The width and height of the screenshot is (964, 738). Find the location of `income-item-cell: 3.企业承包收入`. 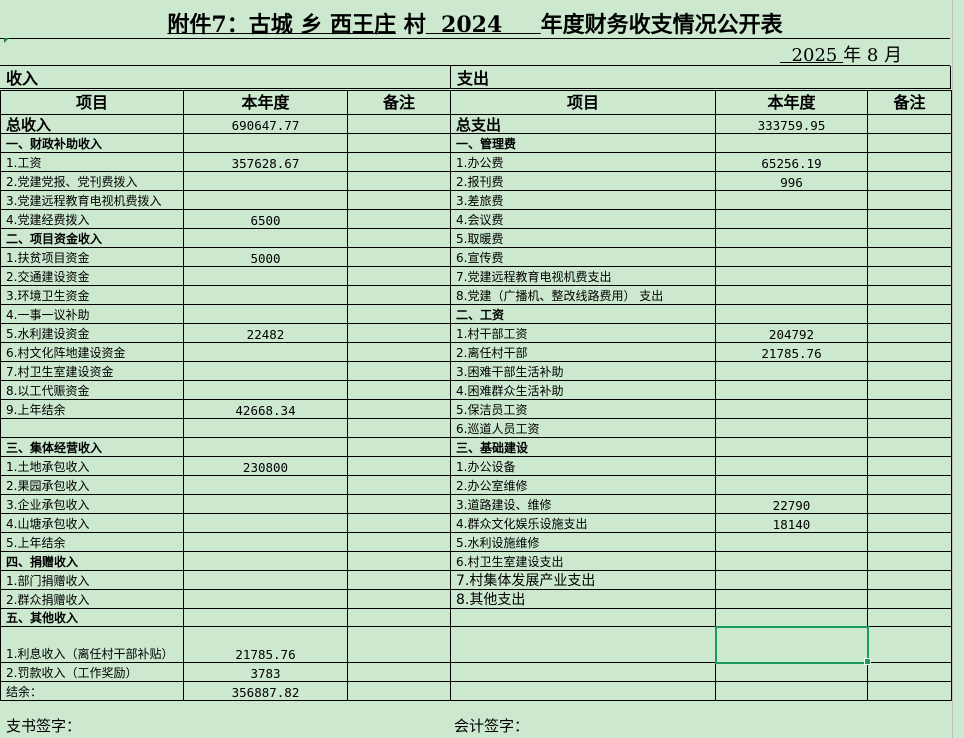

income-item-cell: 3.企业承包收入 is located at coordinates (92, 504).